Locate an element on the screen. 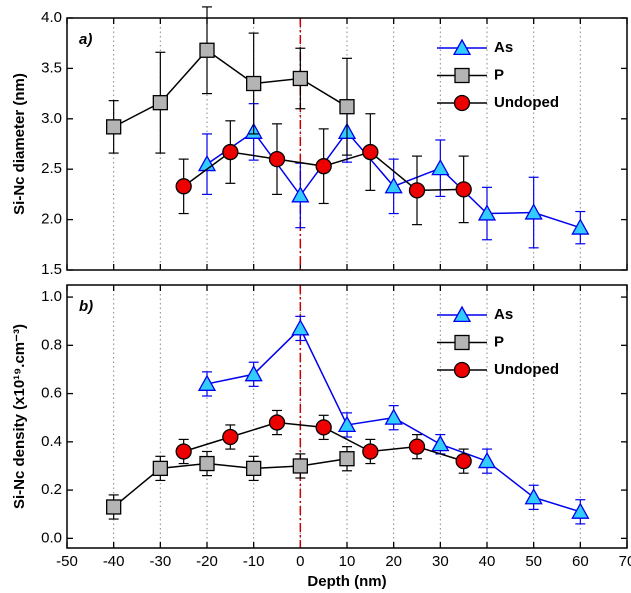 This screenshot has height=593, width=631. y-tick-label: 2.0 is located at coordinates (51, 219).